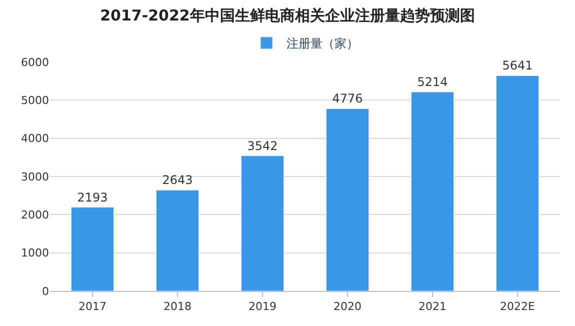 This screenshot has width=575, height=326. Describe the element at coordinates (178, 307) in the screenshot. I see `x-tick-label: 2018` at that location.